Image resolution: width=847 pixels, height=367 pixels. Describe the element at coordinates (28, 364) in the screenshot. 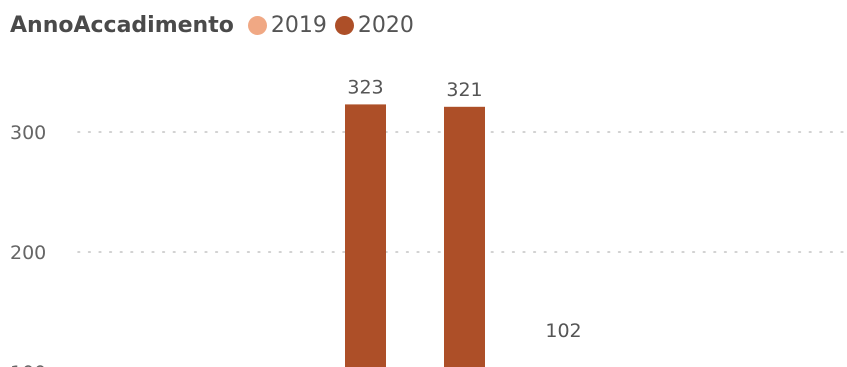

I see `y-tick-label: 100` at that location.